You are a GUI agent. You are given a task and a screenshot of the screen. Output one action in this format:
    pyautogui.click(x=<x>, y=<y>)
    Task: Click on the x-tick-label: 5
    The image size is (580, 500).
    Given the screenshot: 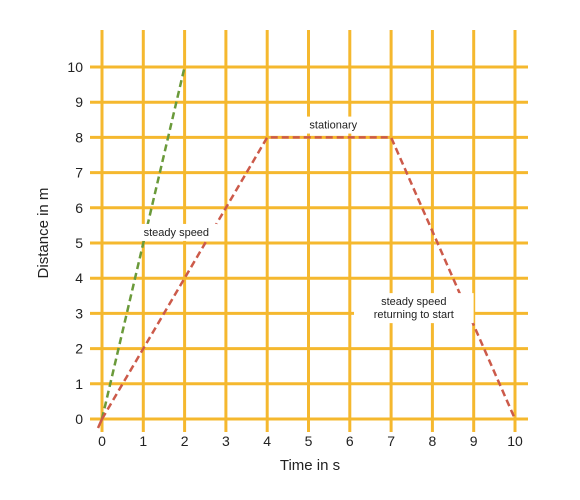 What is the action you would take?
    pyautogui.click(x=309, y=441)
    